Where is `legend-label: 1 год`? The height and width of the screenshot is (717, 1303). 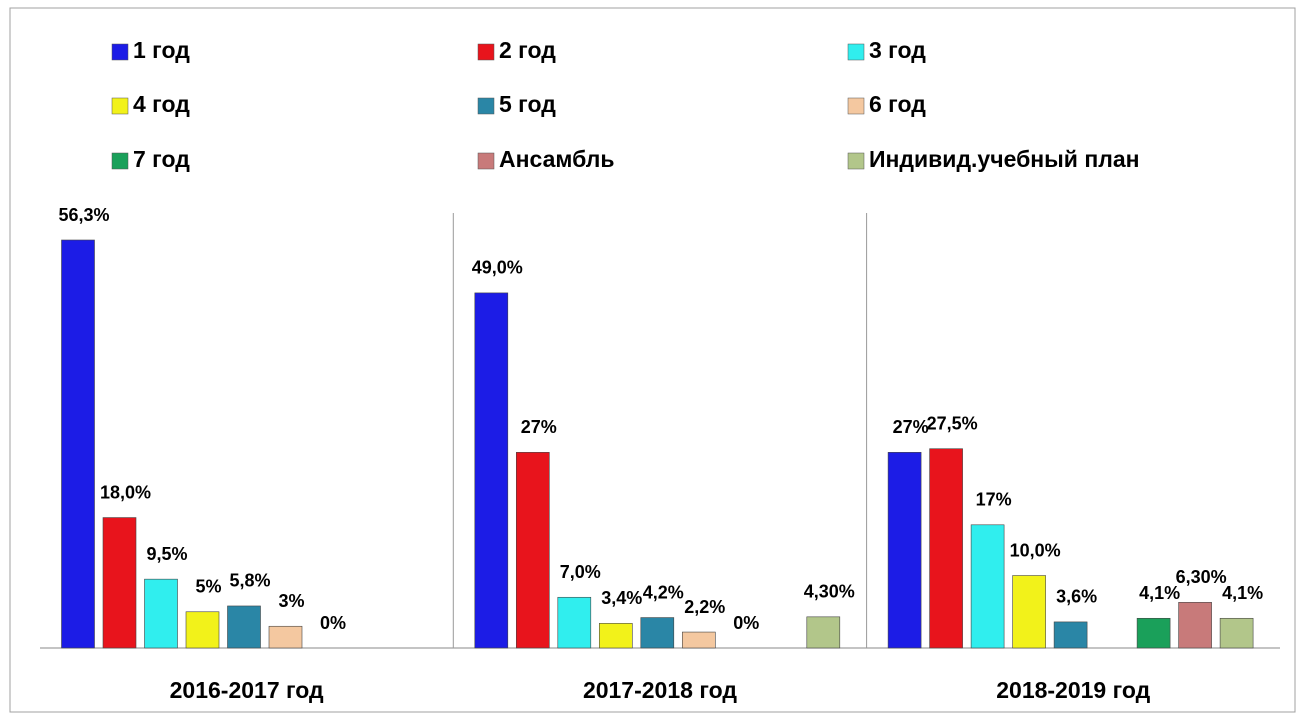
legend-label: 1 год is located at coordinates (161, 50).